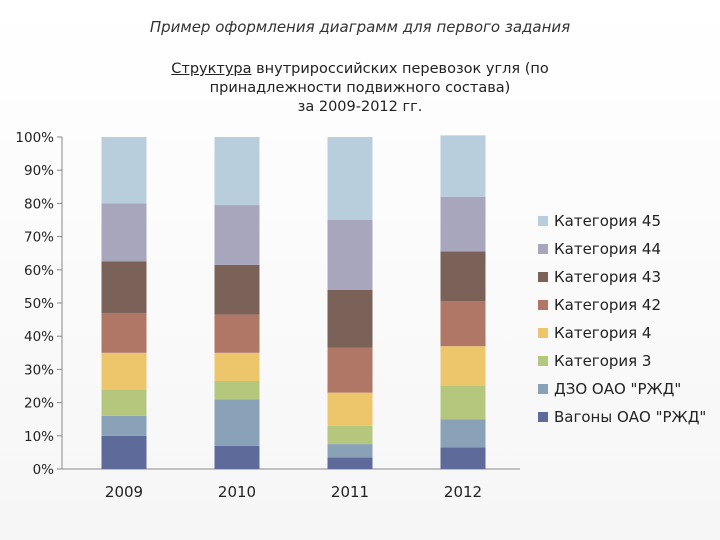  Describe the element at coordinates (463, 492) in the screenshot. I see `x-category-label: 2012` at that location.